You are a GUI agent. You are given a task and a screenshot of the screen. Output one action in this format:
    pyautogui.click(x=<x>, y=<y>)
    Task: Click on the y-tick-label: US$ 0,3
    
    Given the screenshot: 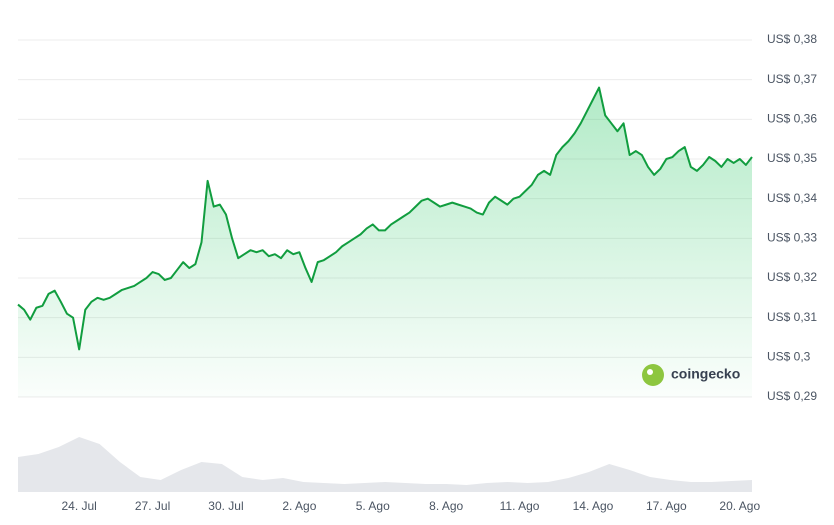 What is the action you would take?
    pyautogui.click(x=789, y=357)
    